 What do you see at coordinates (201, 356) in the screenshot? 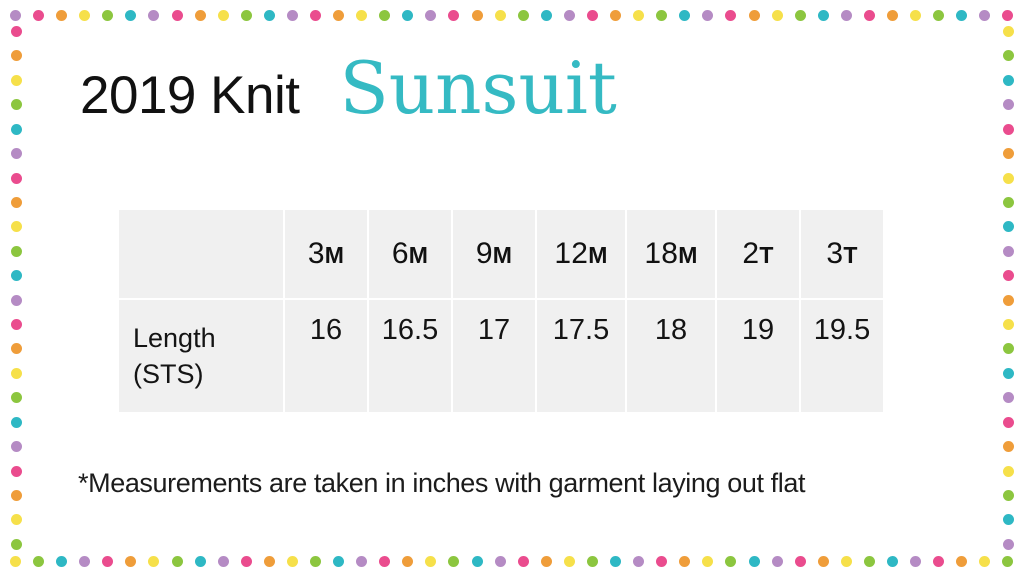
I see `row-label-length: Length (STS)` at bounding box center [201, 356].